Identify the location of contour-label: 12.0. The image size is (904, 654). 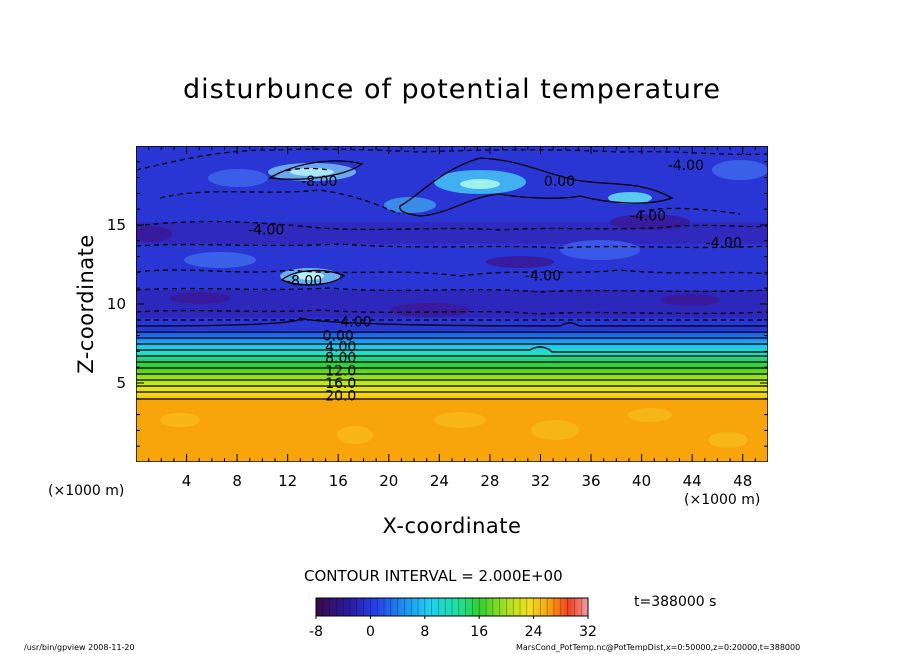
(340, 371).